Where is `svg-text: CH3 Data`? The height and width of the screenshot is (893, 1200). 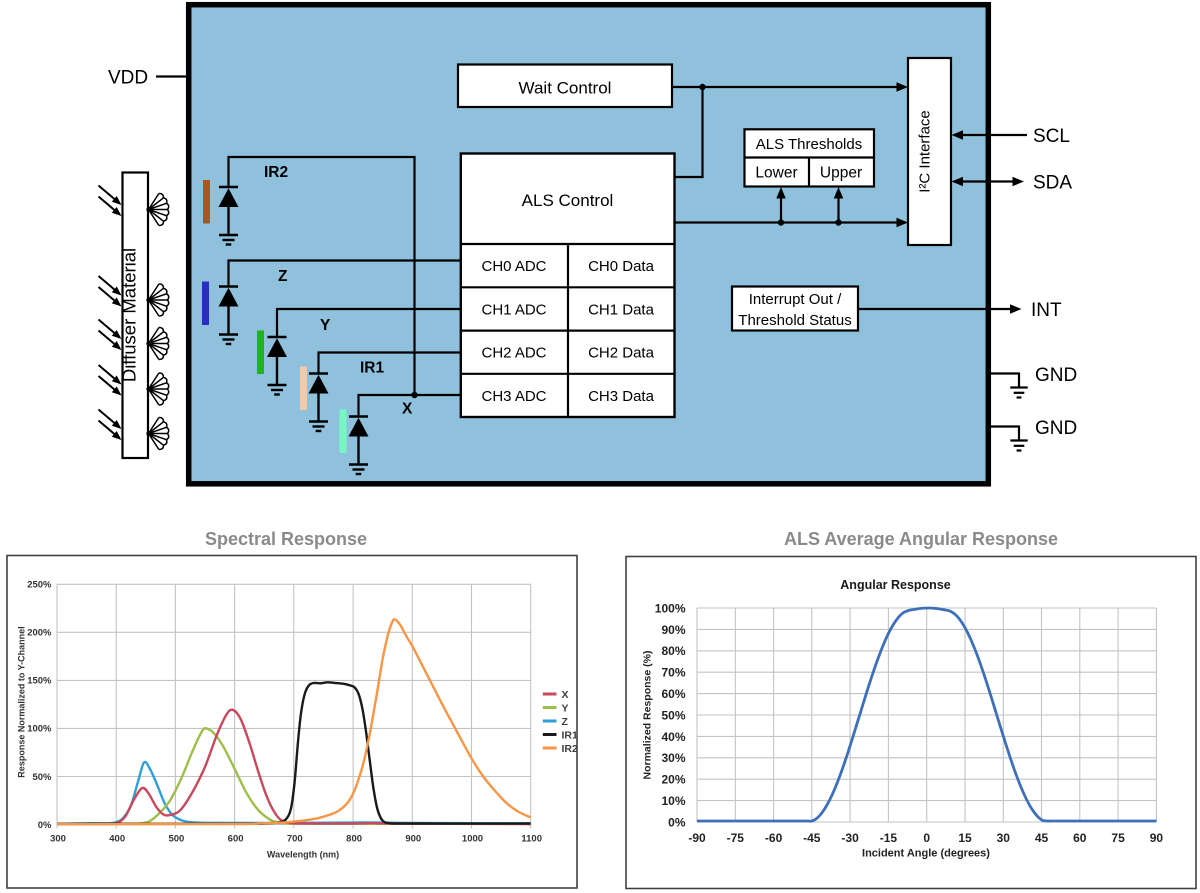 svg-text: CH3 Data is located at coordinates (621, 396).